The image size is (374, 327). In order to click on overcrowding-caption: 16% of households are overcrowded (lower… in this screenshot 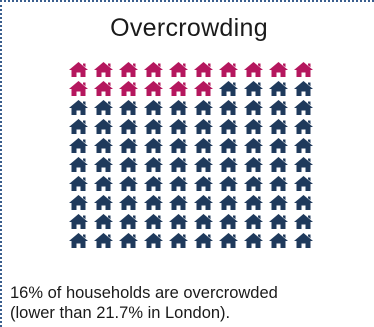, I will do `click(190, 303)`.